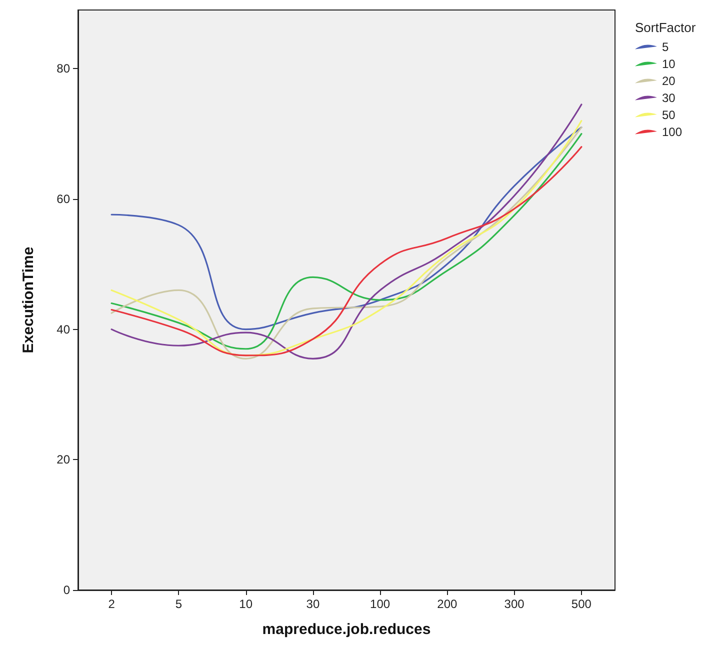 This screenshot has height=653, width=712. I want to click on legend-label: 30, so click(669, 98).